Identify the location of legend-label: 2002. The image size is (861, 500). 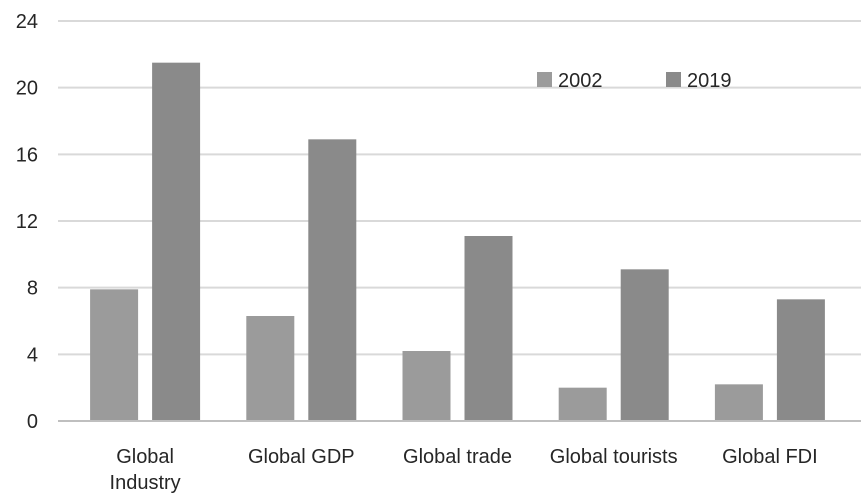
(580, 81).